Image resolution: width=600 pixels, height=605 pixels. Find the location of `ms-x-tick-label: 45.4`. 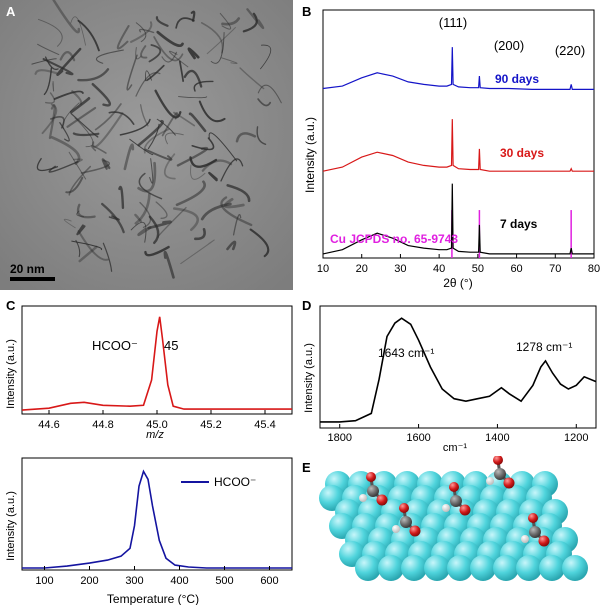

ms-x-tick-label: 45.4 is located at coordinates (264, 425).